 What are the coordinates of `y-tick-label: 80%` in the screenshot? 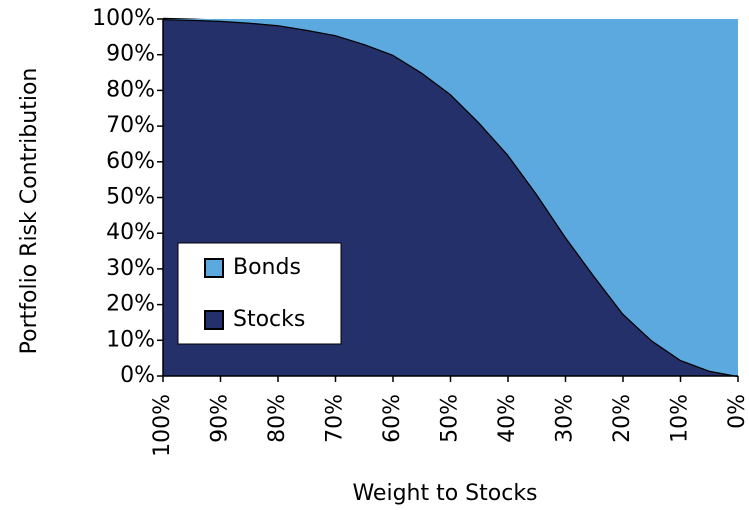 It's located at (130, 89).